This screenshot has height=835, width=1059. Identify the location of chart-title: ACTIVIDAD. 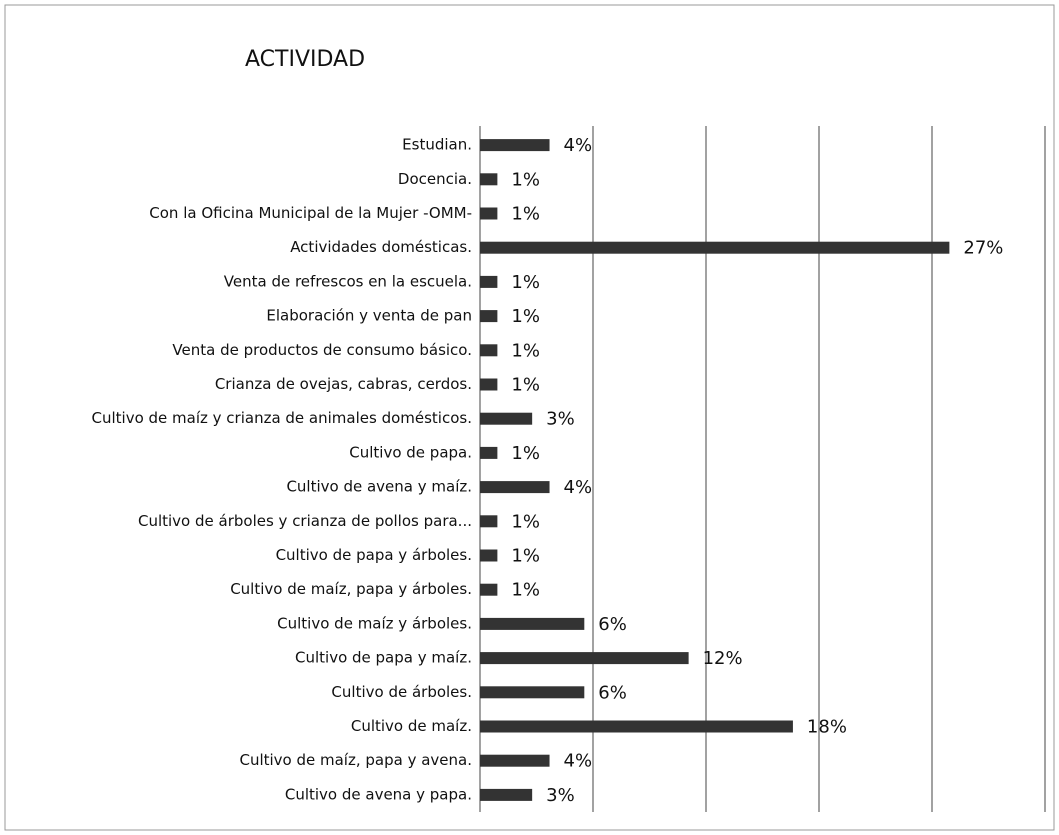
(305, 59).